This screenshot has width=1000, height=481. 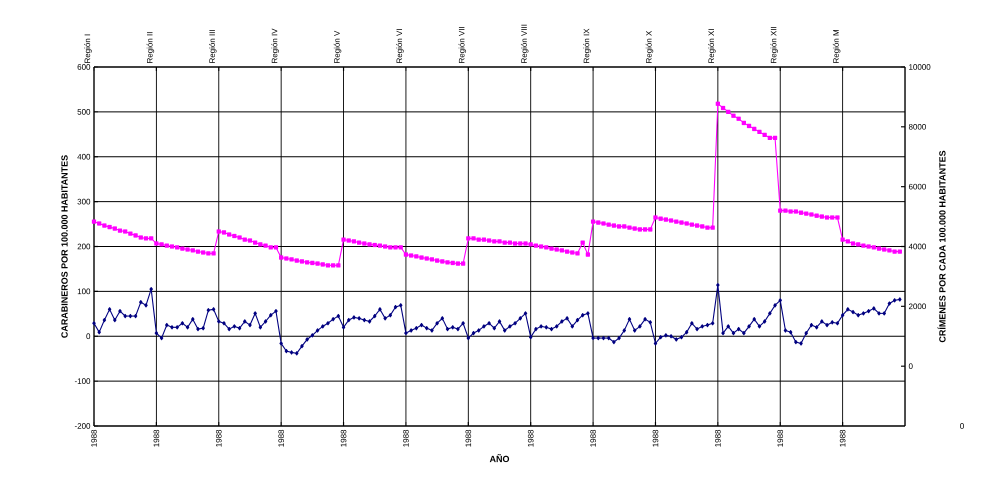 I want to click on y-axis-title: CARABINEROS POR 100.000 HABITANTES, so click(x=64, y=246).